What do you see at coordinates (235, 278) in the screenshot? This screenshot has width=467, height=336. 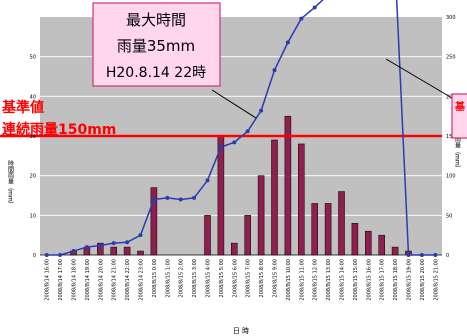 I see `x-tick-label: 2008/8/15 6:00` at bounding box center [235, 278].